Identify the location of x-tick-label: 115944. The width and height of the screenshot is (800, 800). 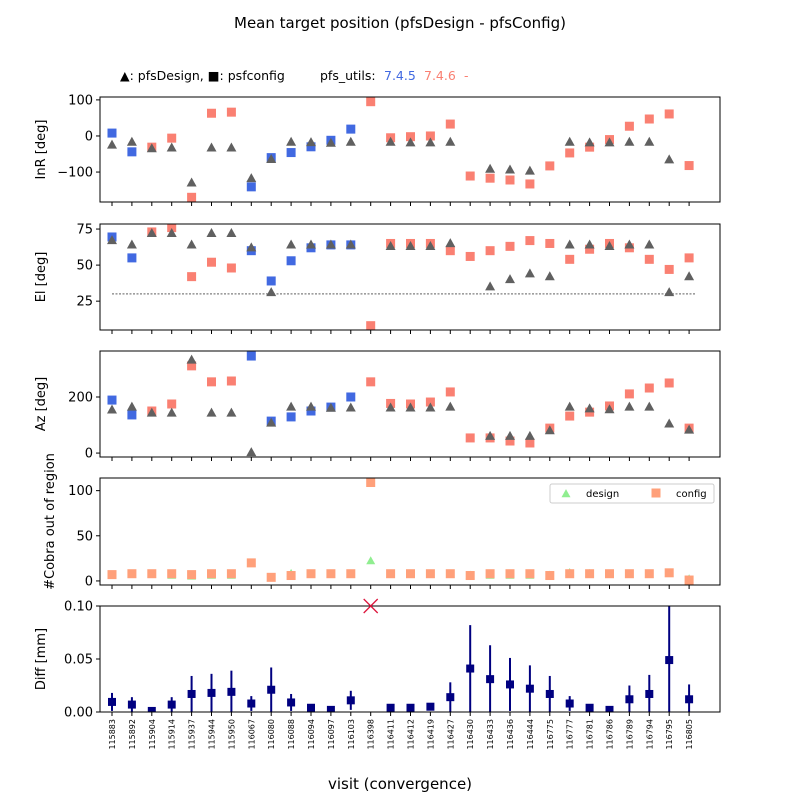
(212, 734).